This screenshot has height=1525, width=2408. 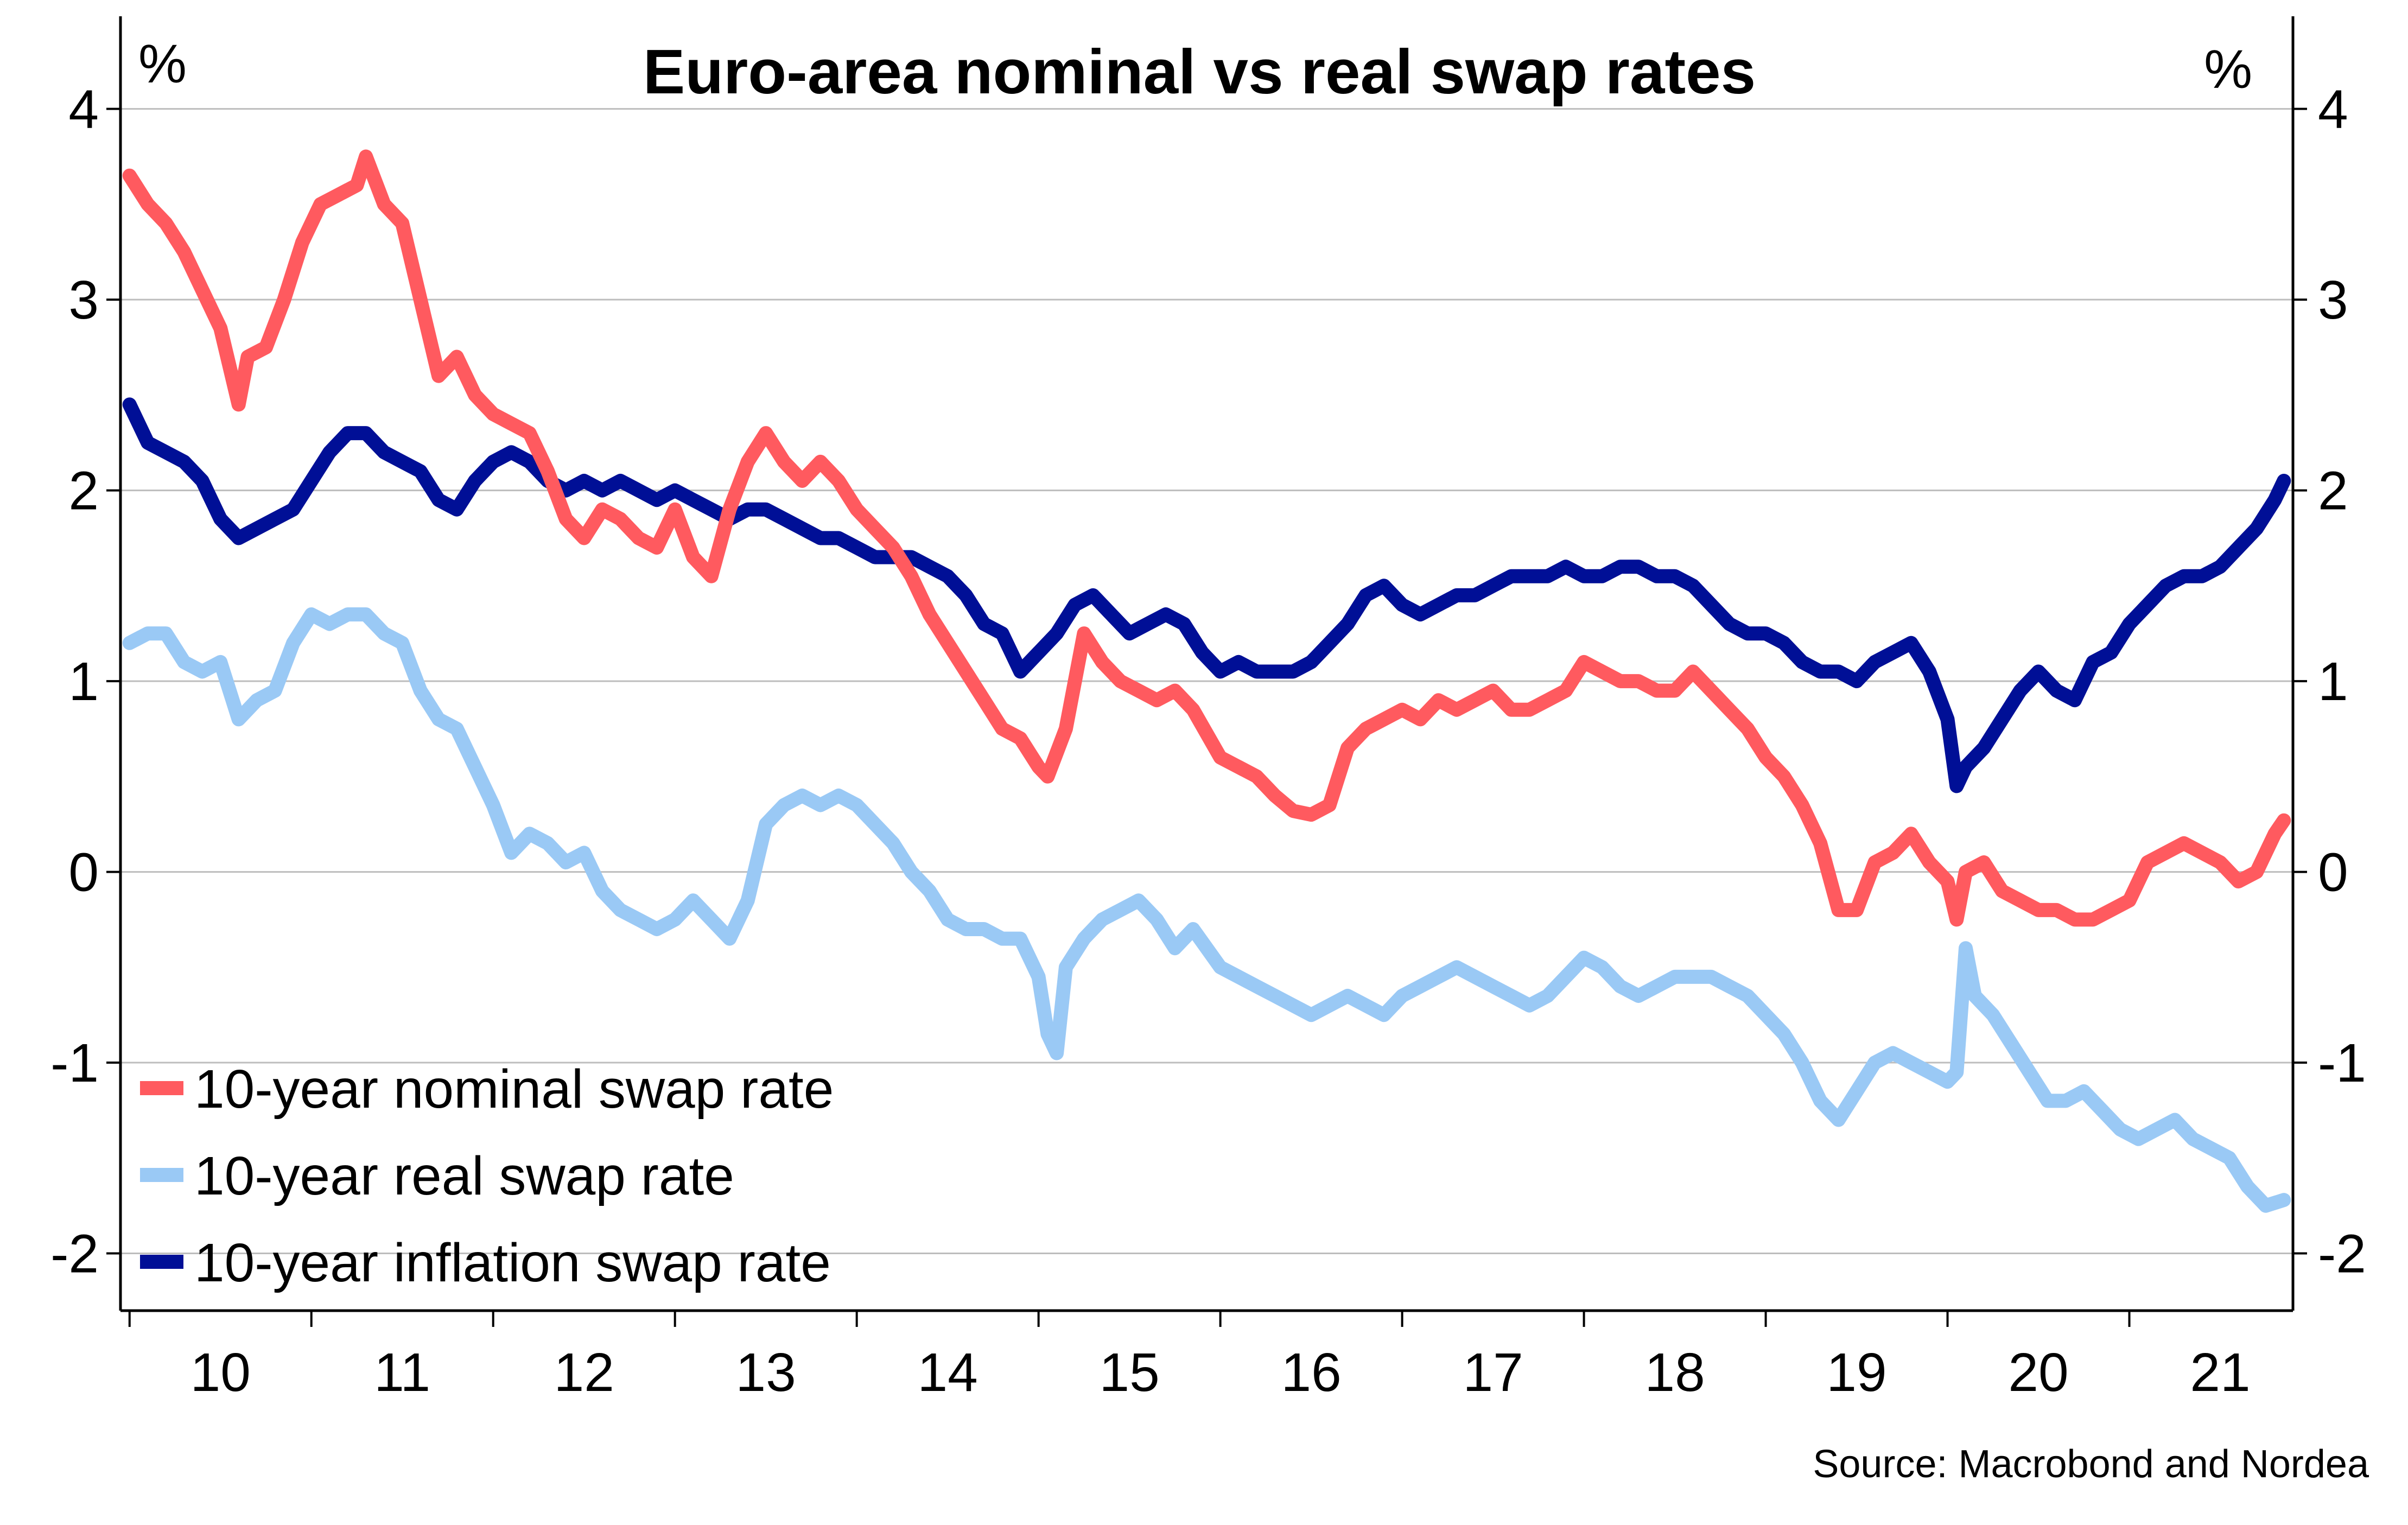 I want to click on x-tick-label: 11, so click(x=402, y=1372).